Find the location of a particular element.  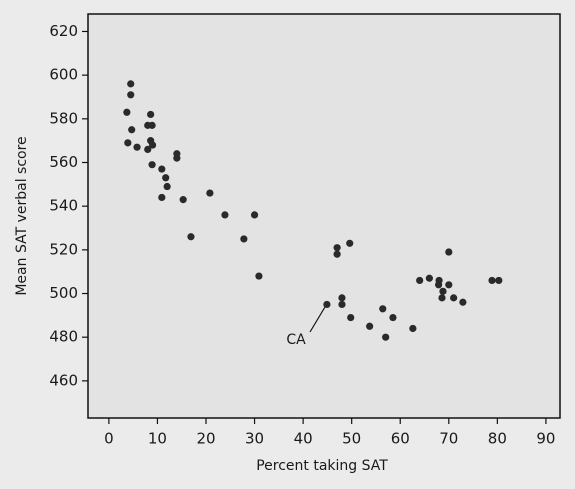

y-tick-label: 500 is located at coordinates (63, 293).